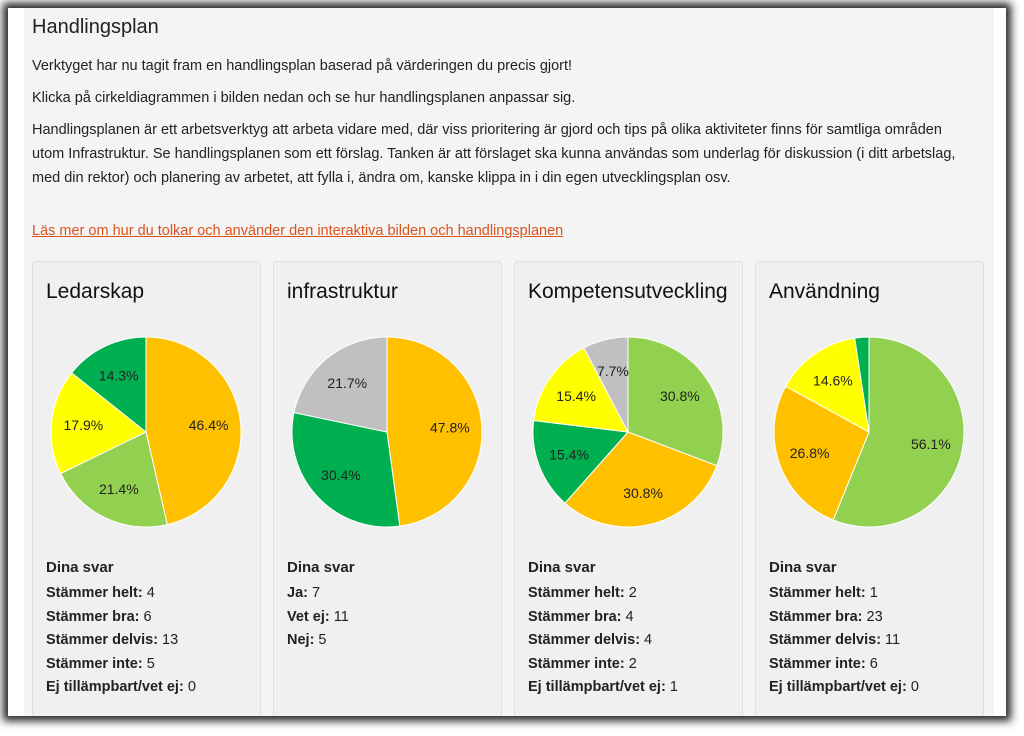 The width and height of the screenshot is (1024, 736). Describe the element at coordinates (931, 444) in the screenshot. I see `slice-label: 56.1%` at that location.